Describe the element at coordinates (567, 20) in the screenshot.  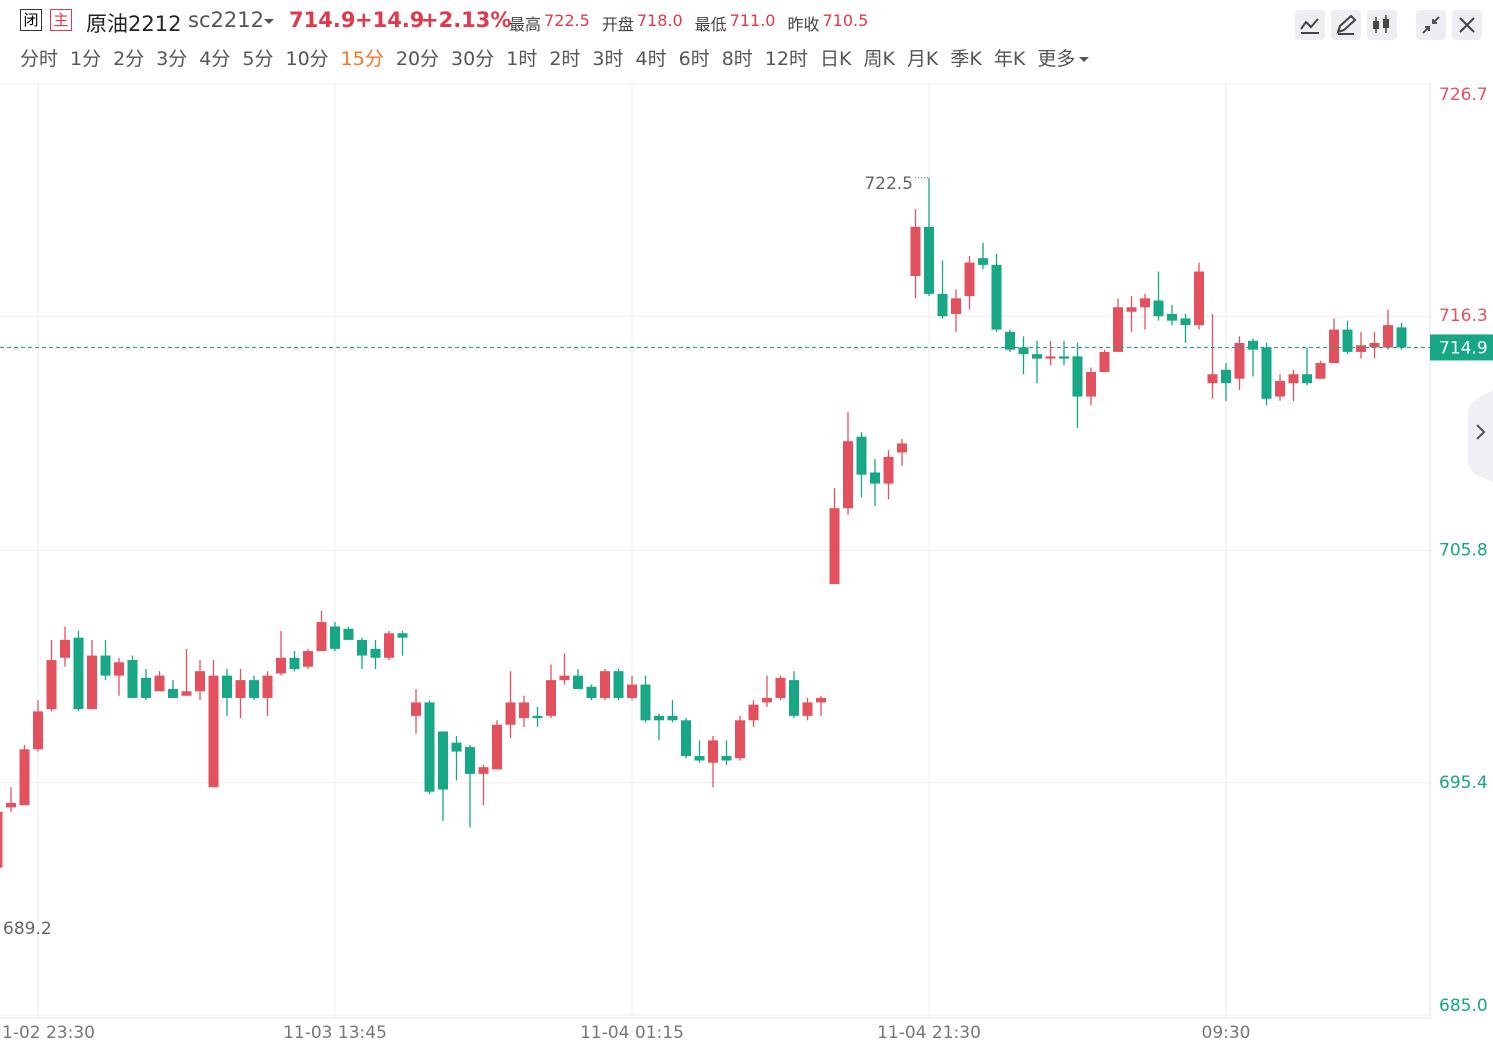
I see `stat-value: 722.5` at that location.